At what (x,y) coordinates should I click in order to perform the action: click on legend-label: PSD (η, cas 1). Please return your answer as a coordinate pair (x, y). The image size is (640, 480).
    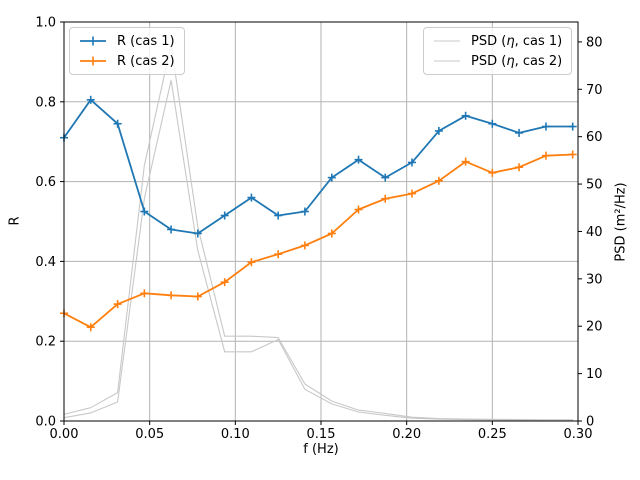
    Looking at the image, I should click on (516, 41).